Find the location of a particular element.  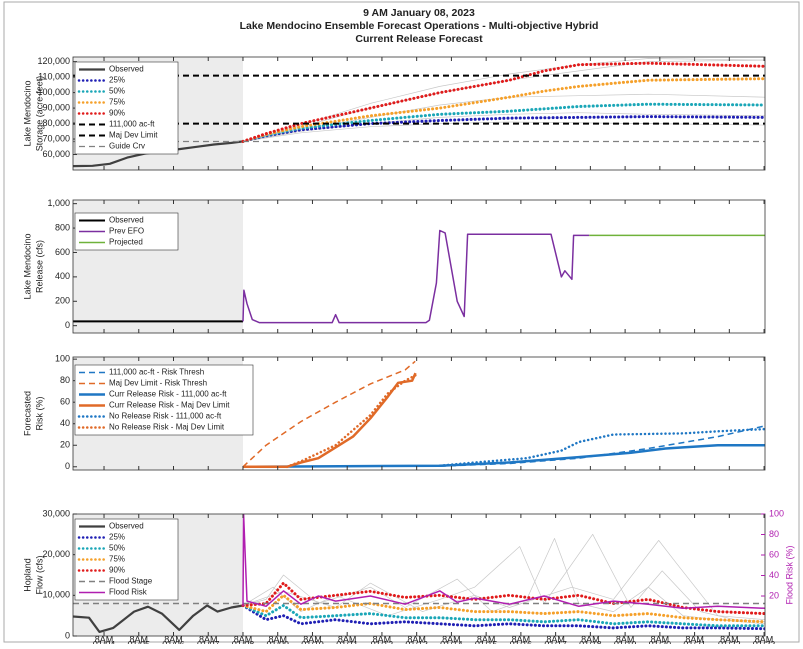

y-tick-label: 40 is located at coordinates (65, 423).